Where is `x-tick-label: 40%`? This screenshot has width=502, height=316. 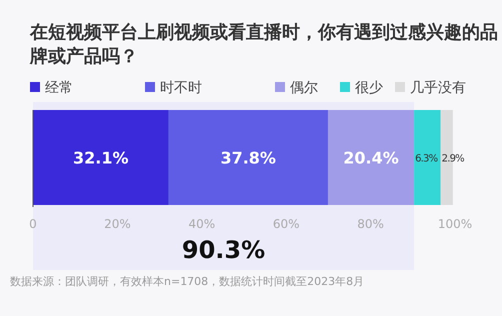
x-tick-label: 40% is located at coordinates (202, 224).